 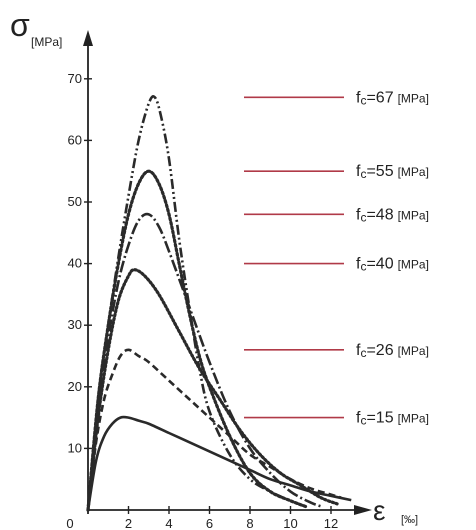 What do you see at coordinates (392, 351) in the screenshot?
I see `legend-label: fc=26 [MPa]` at bounding box center [392, 351].